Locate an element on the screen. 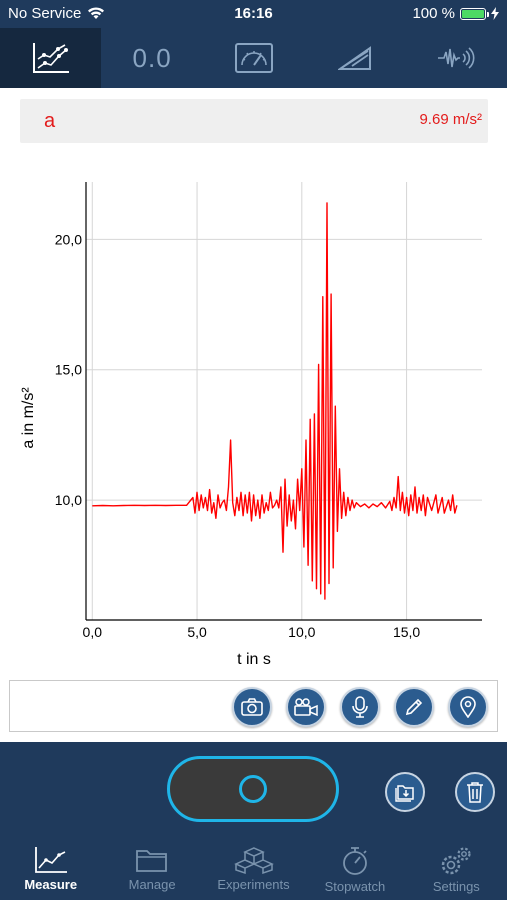 The height and width of the screenshot is (900, 507). value-tab: 0.0 is located at coordinates (151, 58).